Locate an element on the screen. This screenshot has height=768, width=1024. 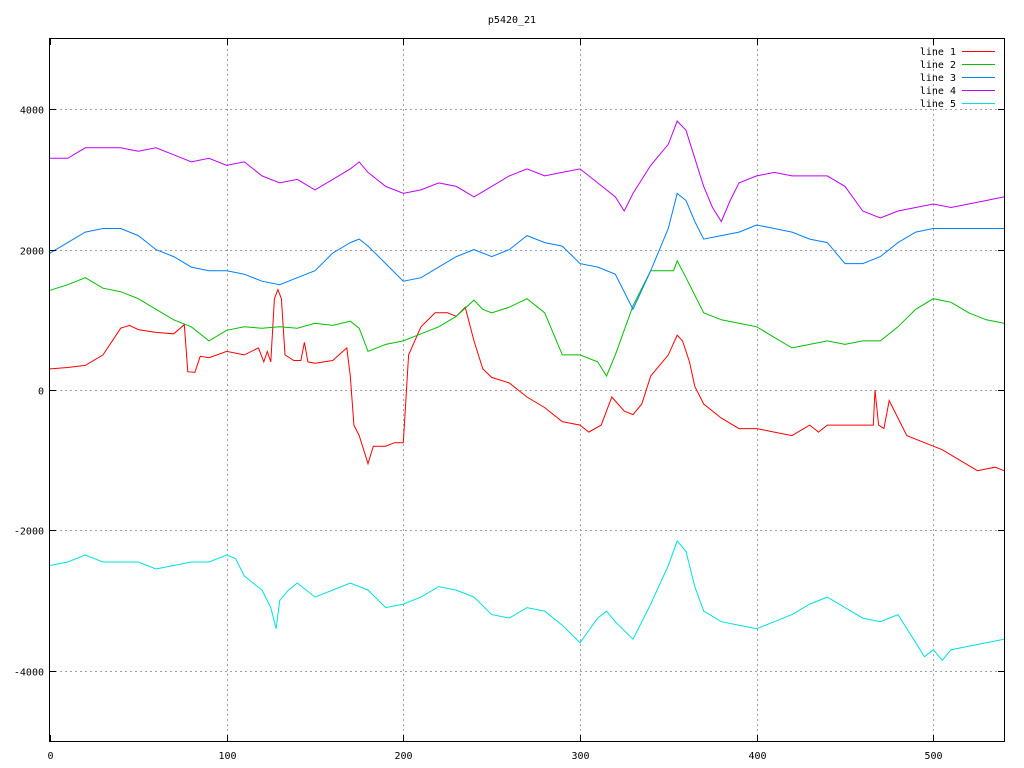
legend-label: line 4 is located at coordinates (938, 91).